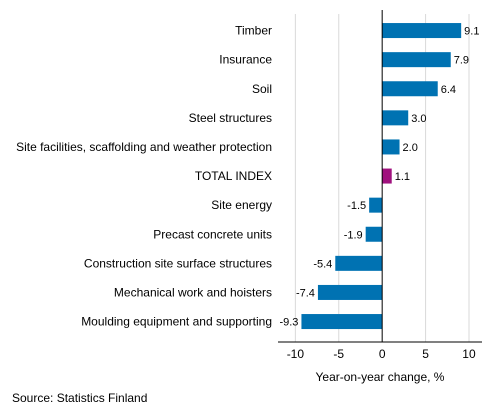  I want to click on category-label: TOTAL INDEX, so click(233, 176).